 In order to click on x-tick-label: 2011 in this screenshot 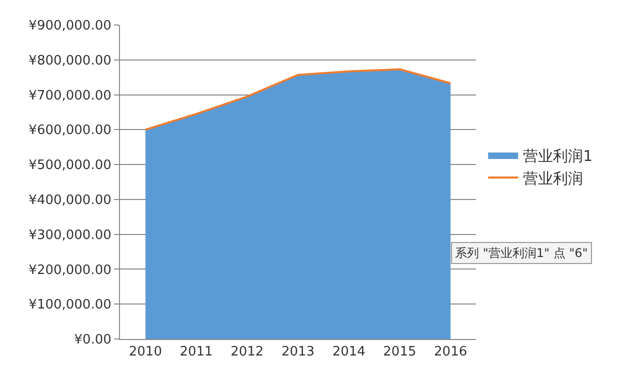, I will do `click(196, 352)`.